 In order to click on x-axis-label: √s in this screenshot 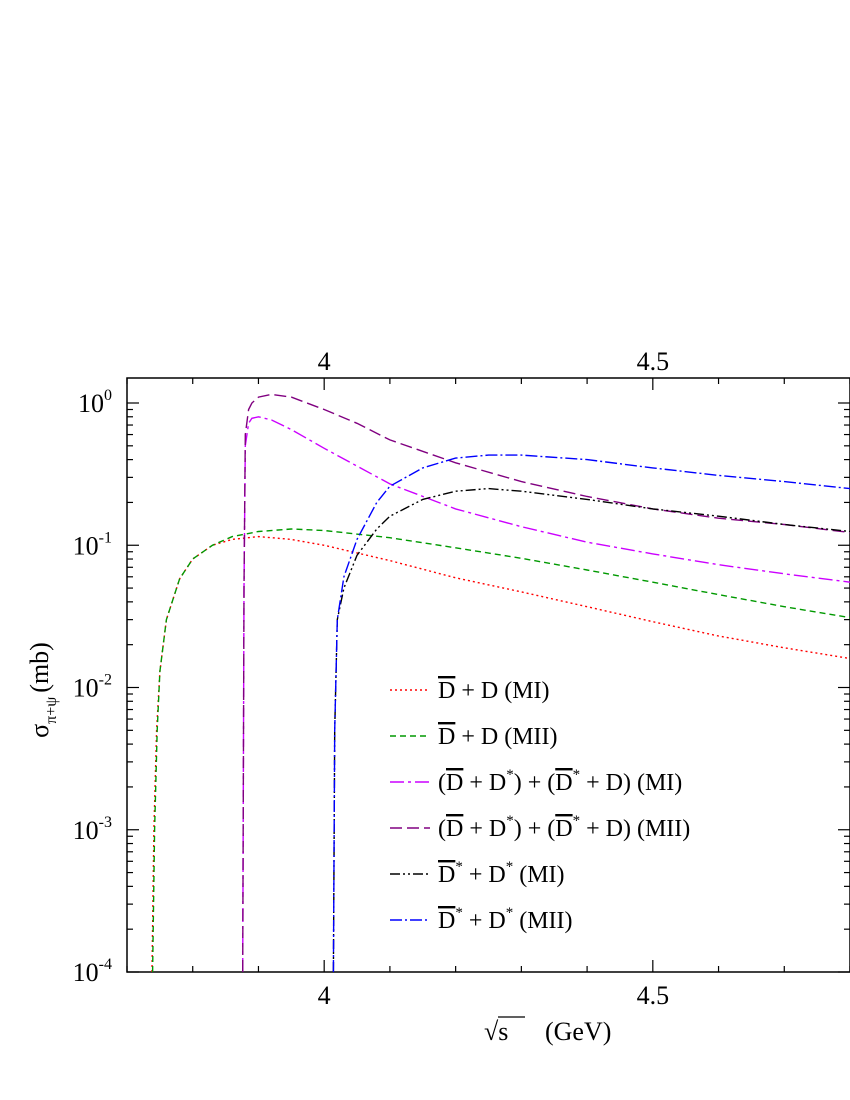, I will do `click(496, 1031)`.